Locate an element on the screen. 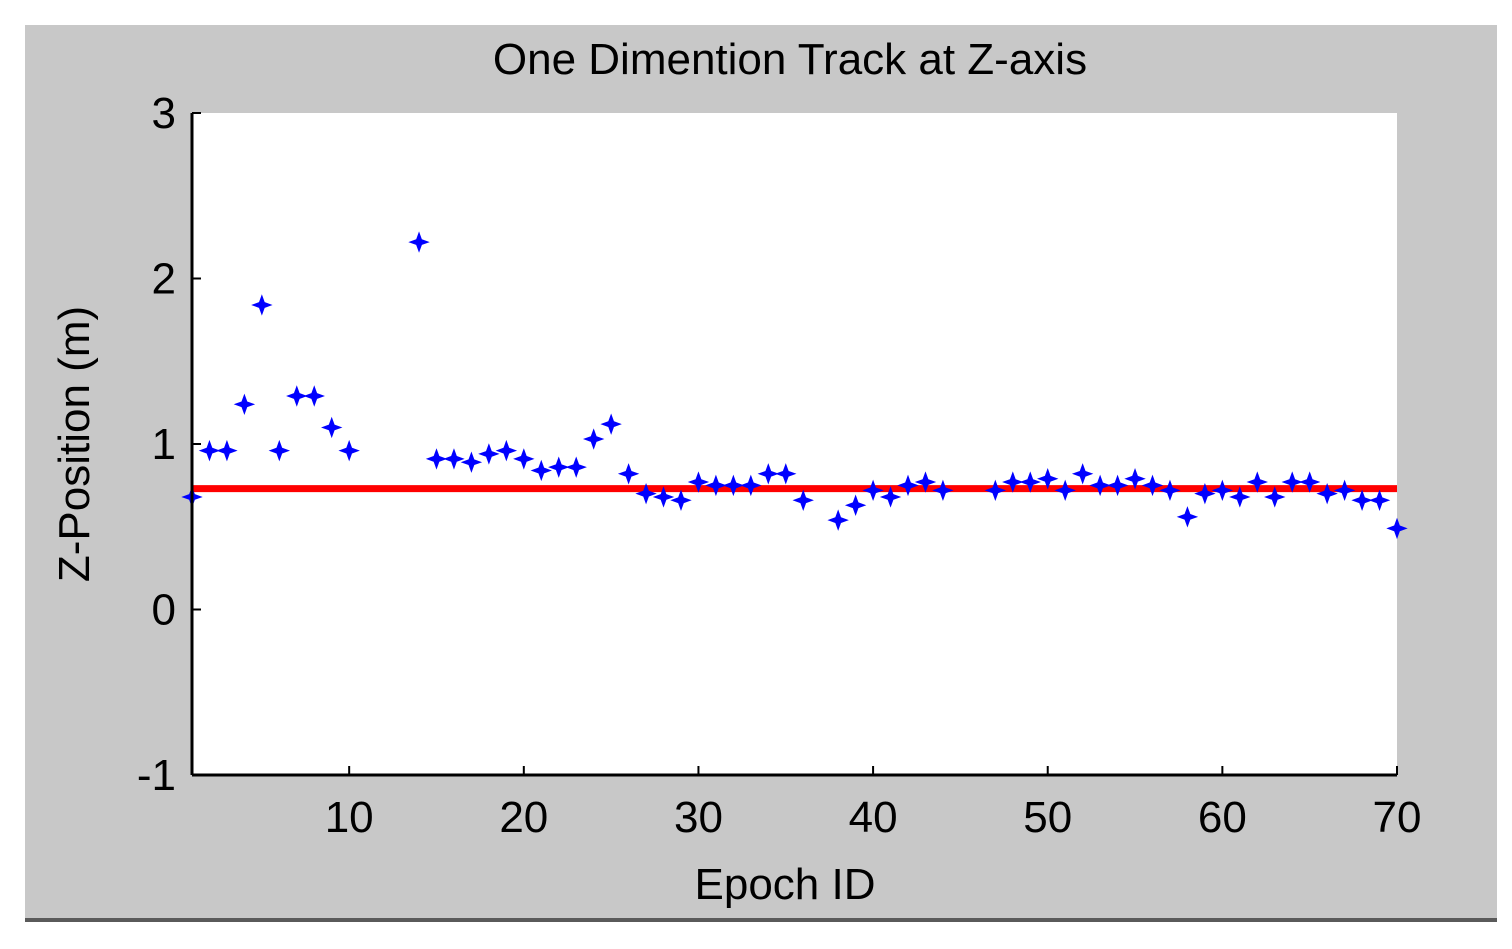 This screenshot has width=1512, height=949. y-axis-ticks: -1 0 1 2 3 is located at coordinates (169, 444).